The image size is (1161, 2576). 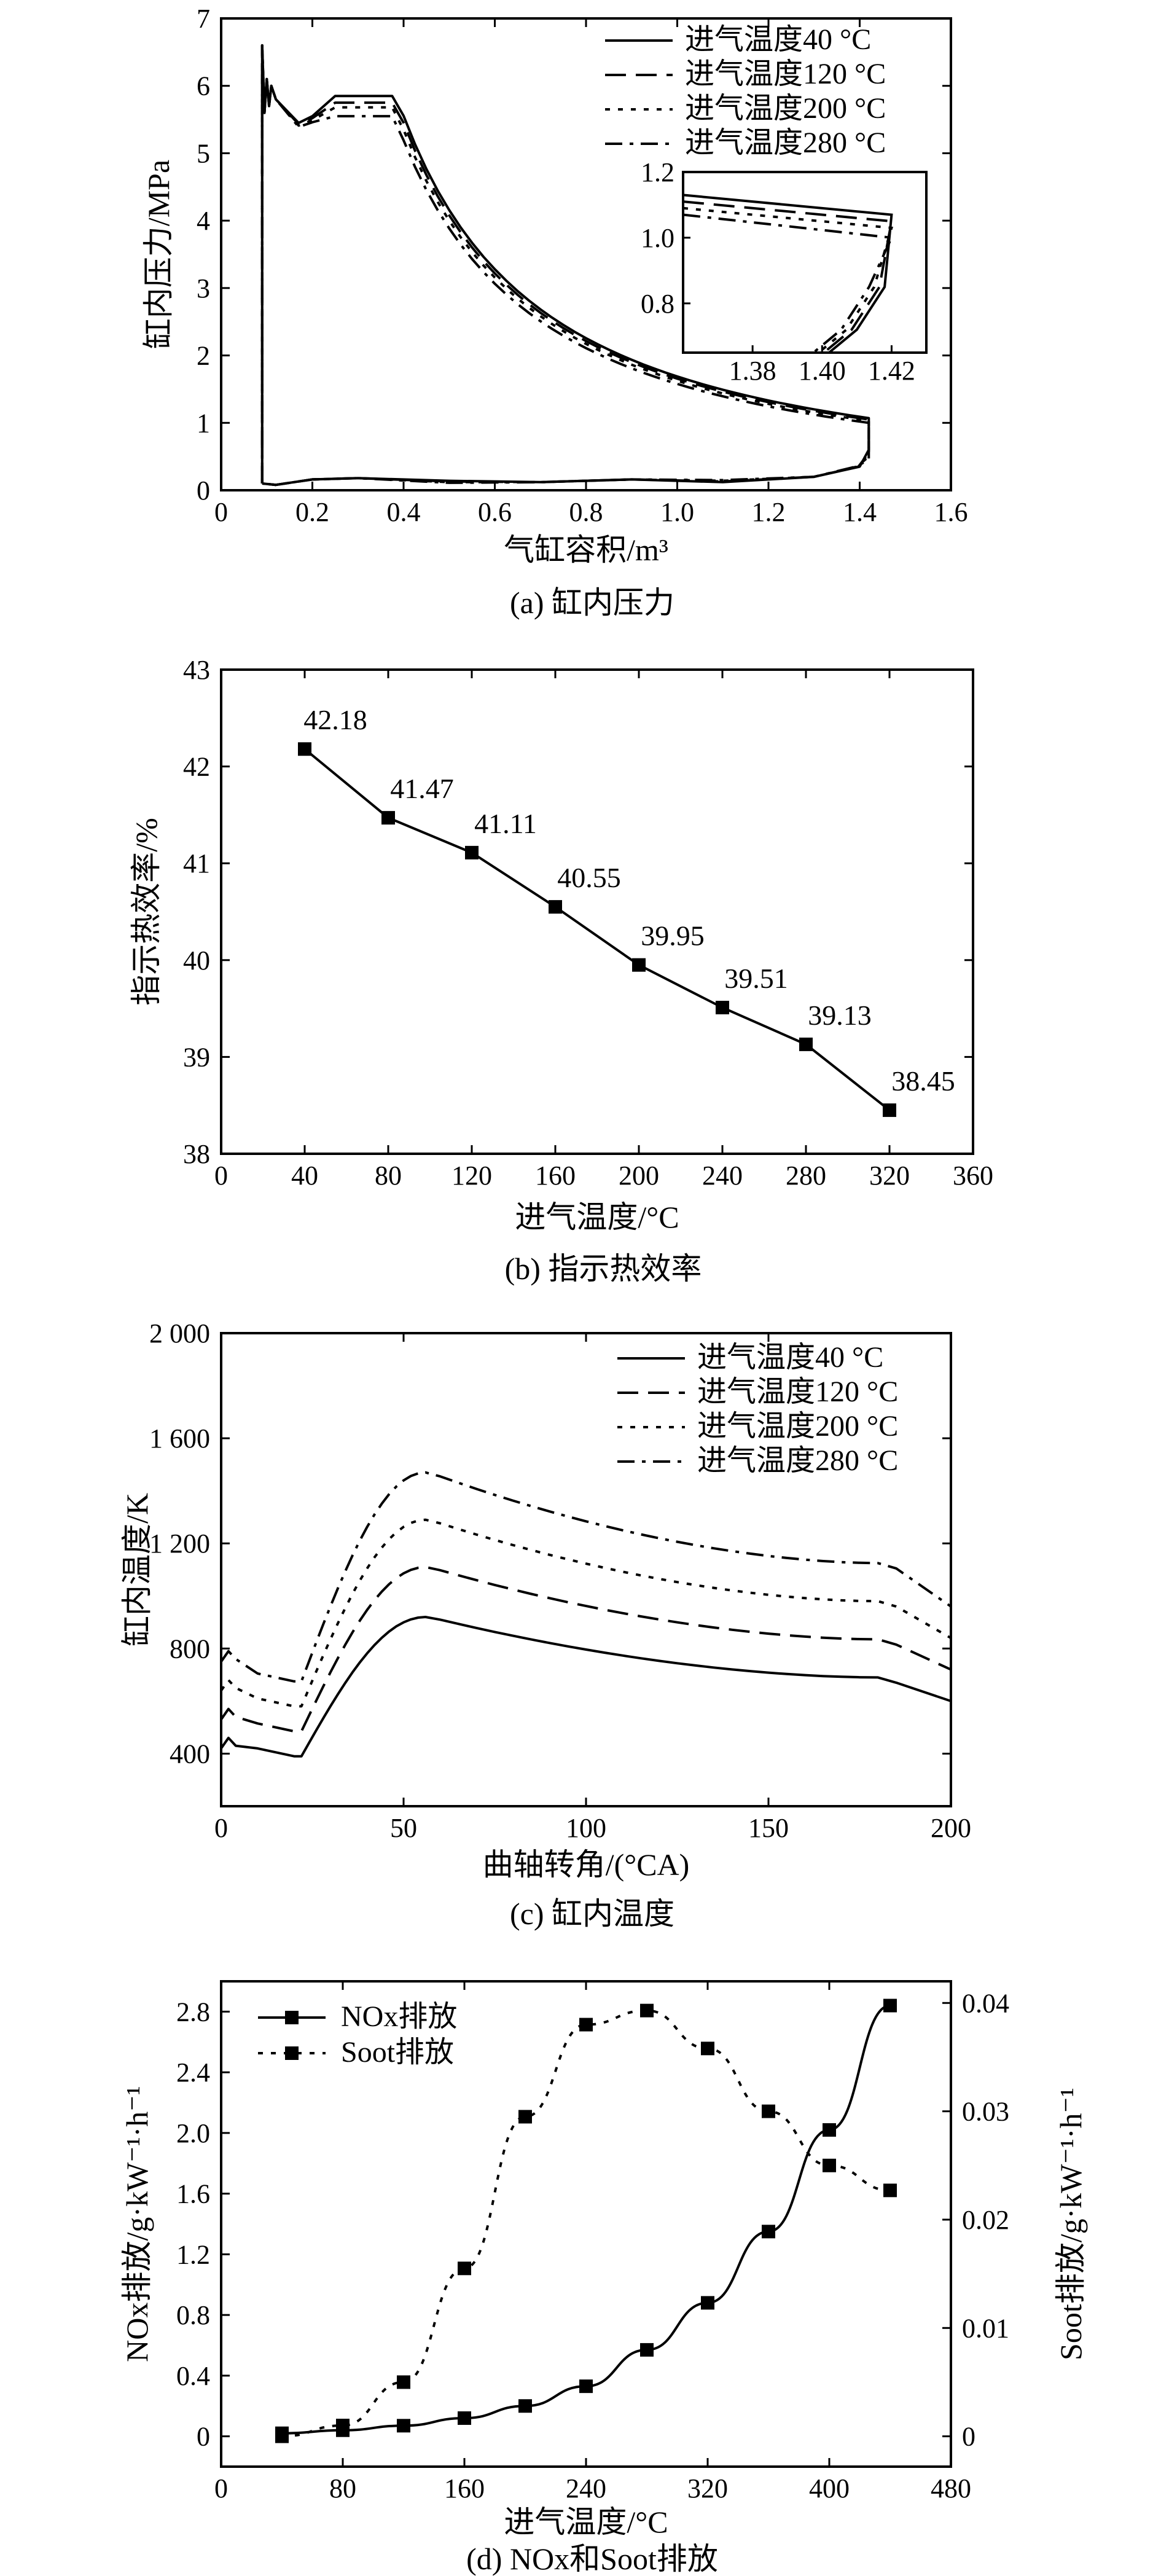 I want to click on b-data-label-2: 41.11, so click(x=506, y=823).